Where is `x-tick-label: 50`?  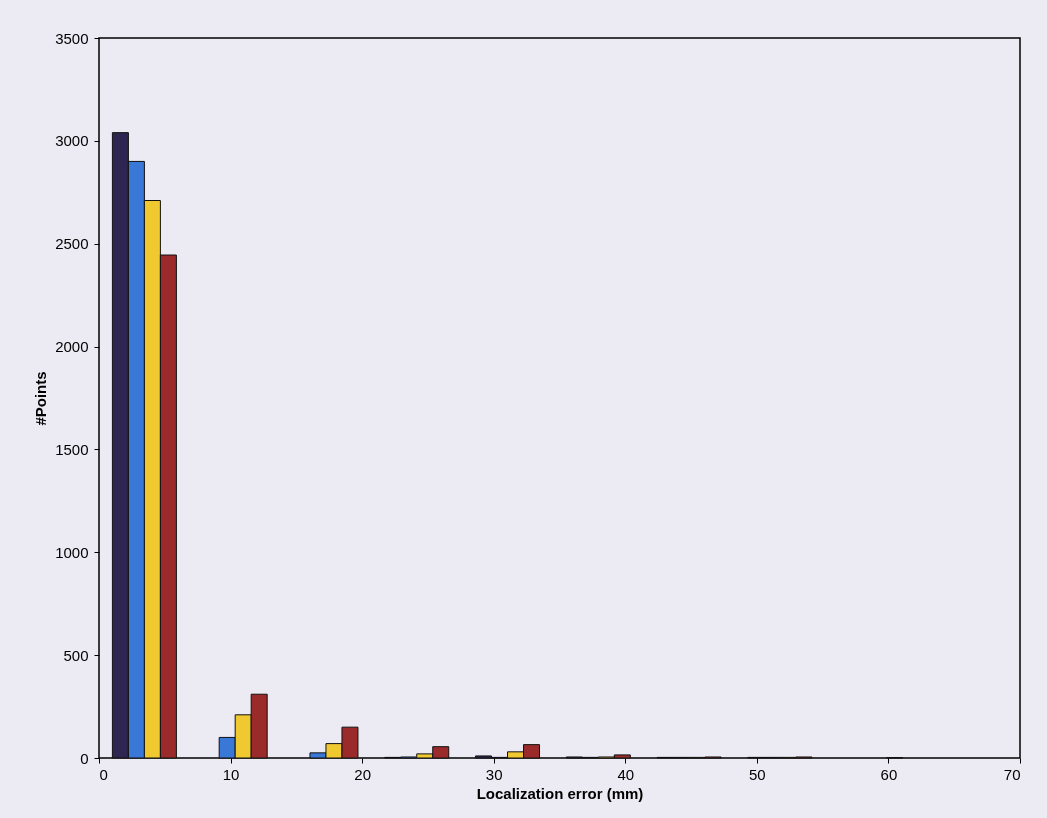 x-tick-label: 50 is located at coordinates (757, 774).